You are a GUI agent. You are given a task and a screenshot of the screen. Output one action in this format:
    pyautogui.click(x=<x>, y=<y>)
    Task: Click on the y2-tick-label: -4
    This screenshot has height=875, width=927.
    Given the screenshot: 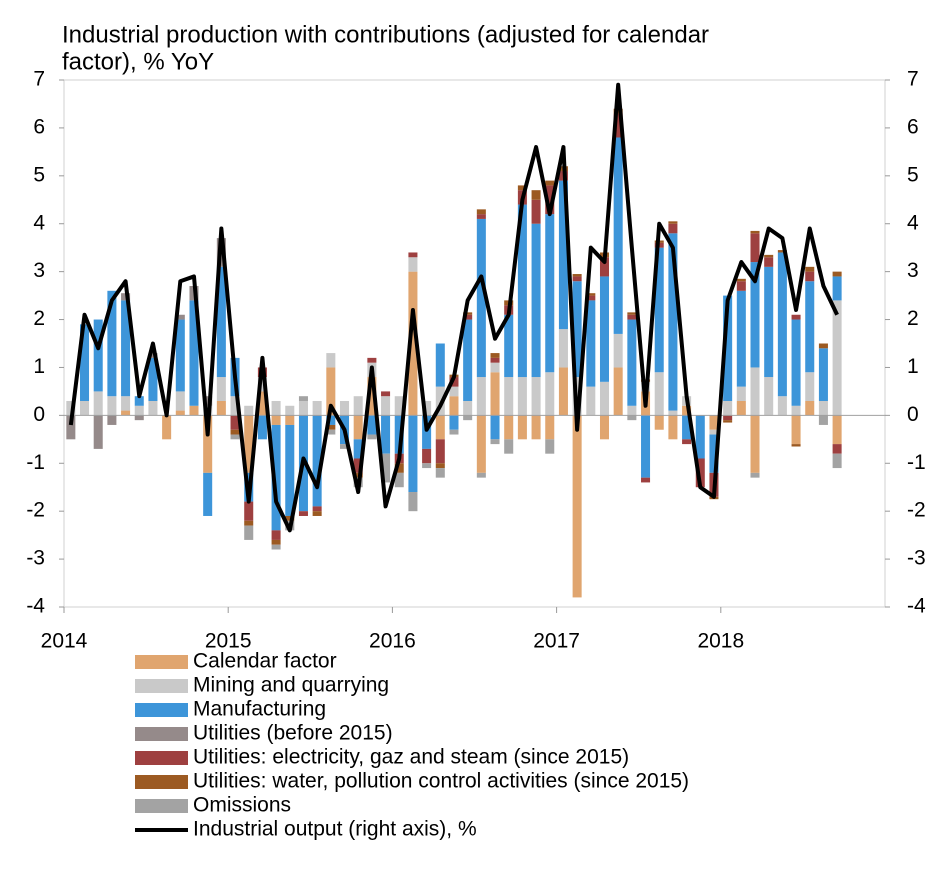 What is the action you would take?
    pyautogui.click(x=916, y=606)
    